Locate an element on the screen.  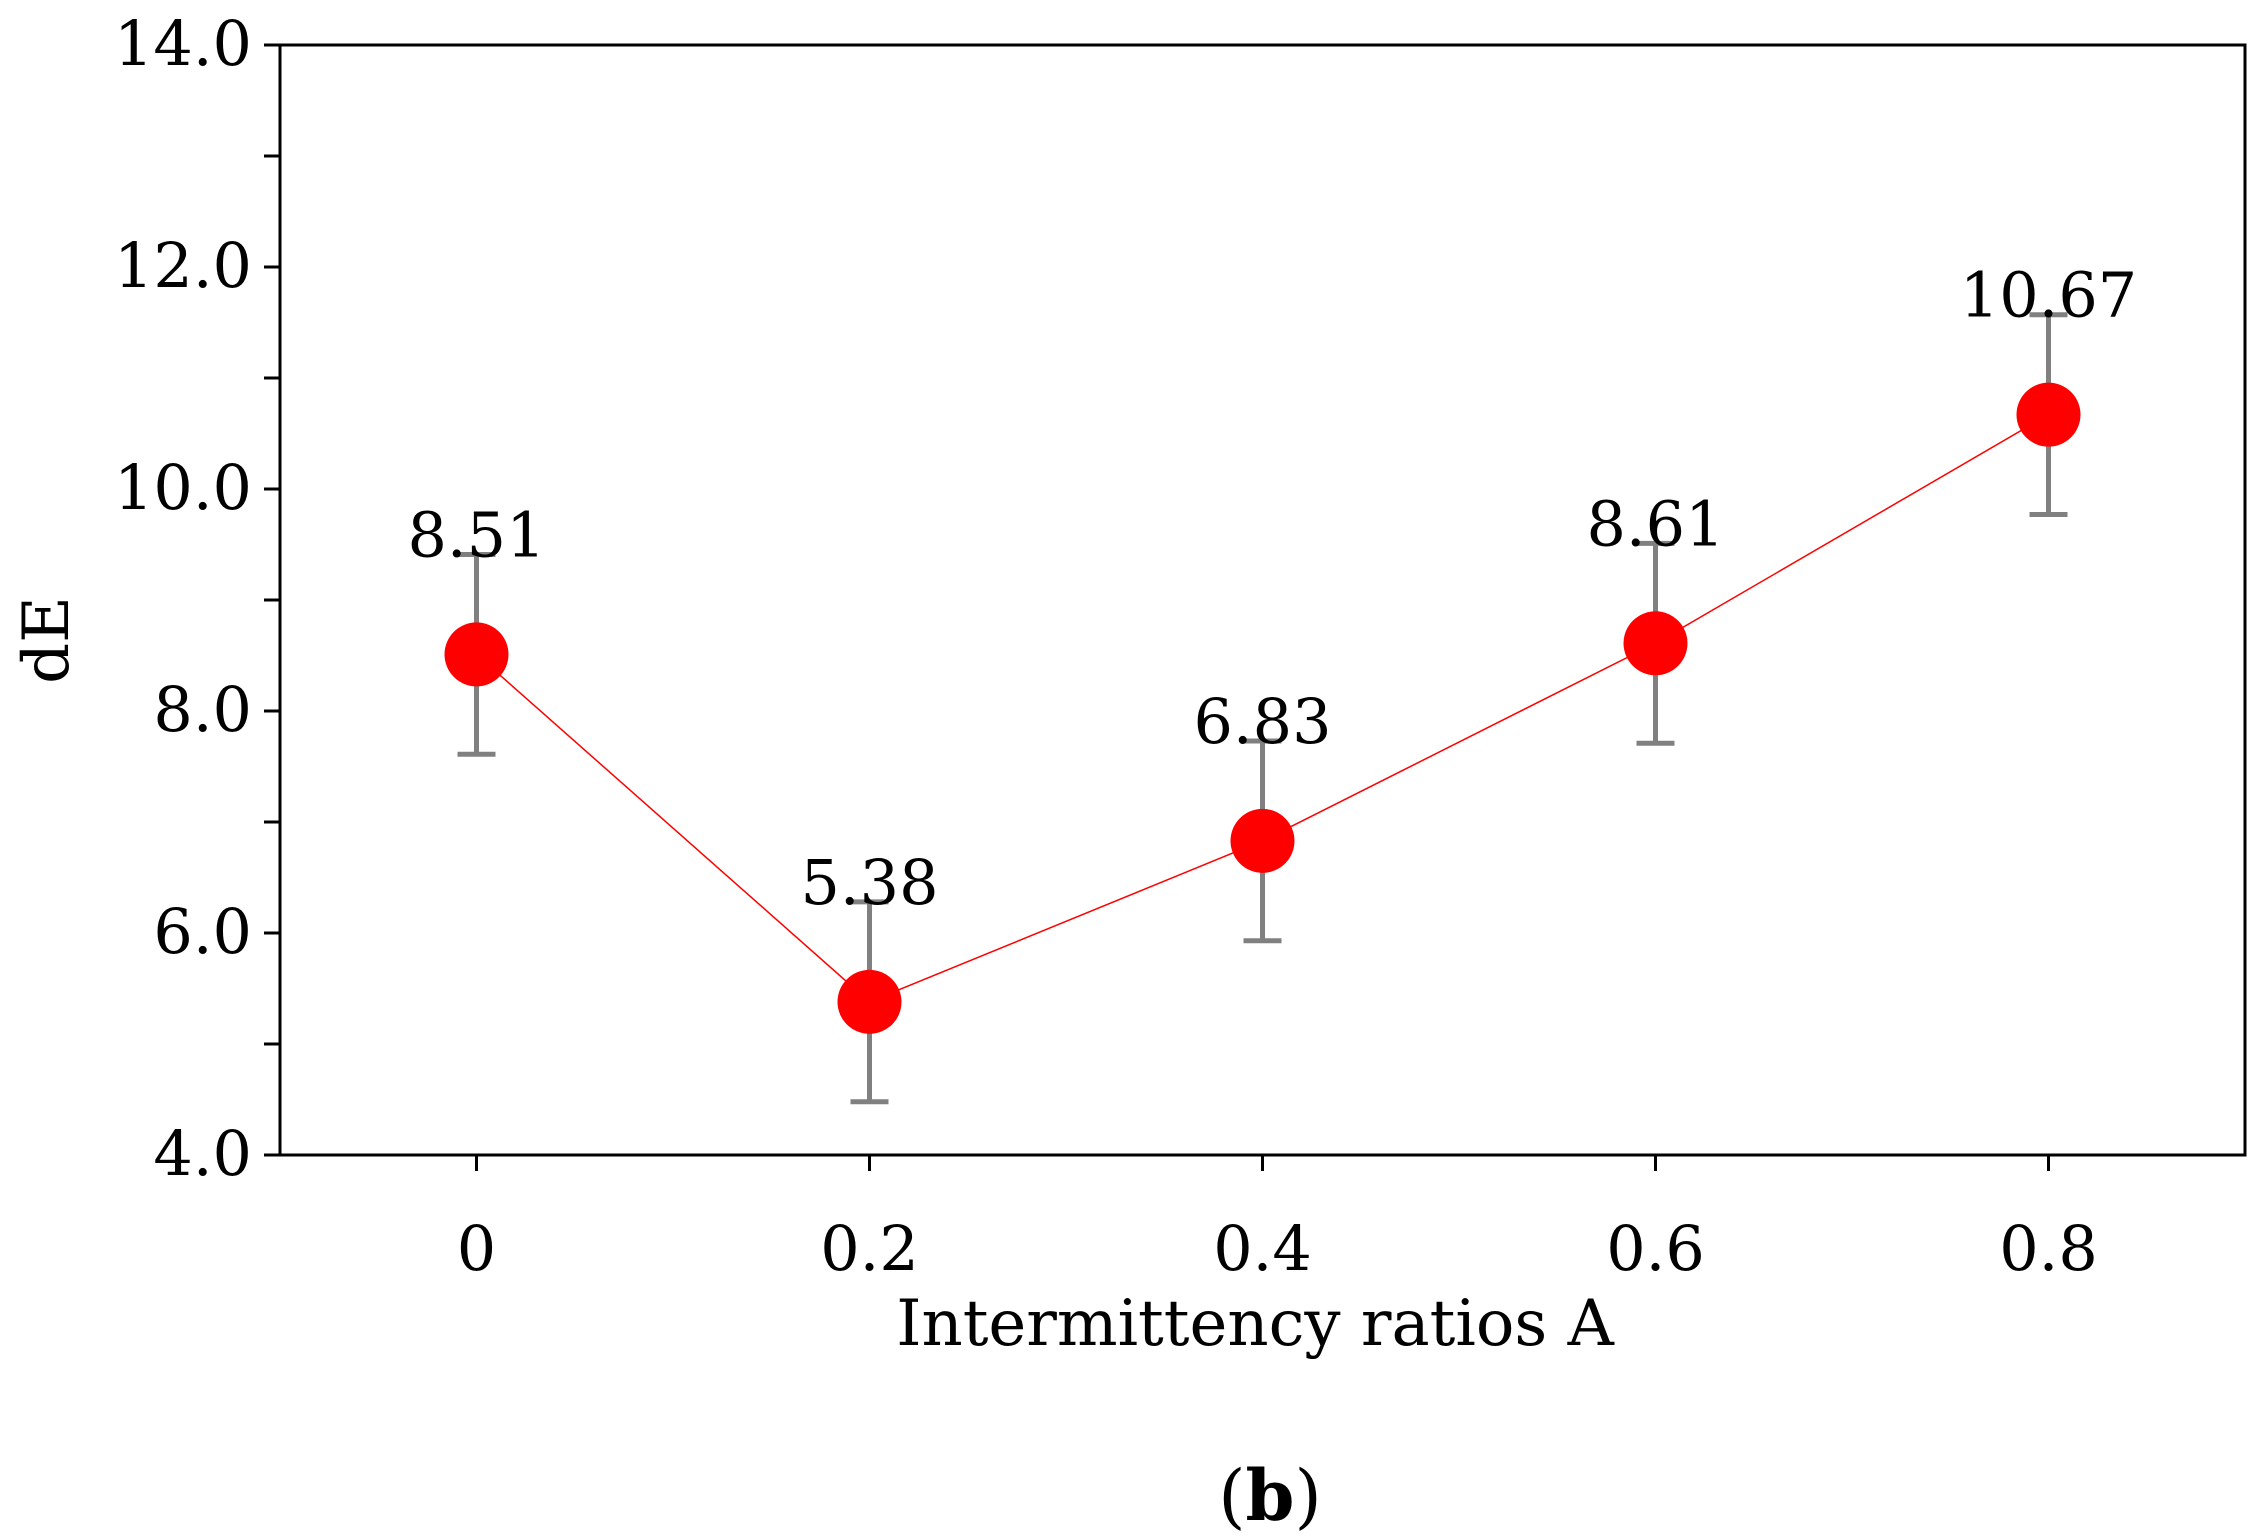
panel-label-open: ( is located at coordinates (1231, 1495).